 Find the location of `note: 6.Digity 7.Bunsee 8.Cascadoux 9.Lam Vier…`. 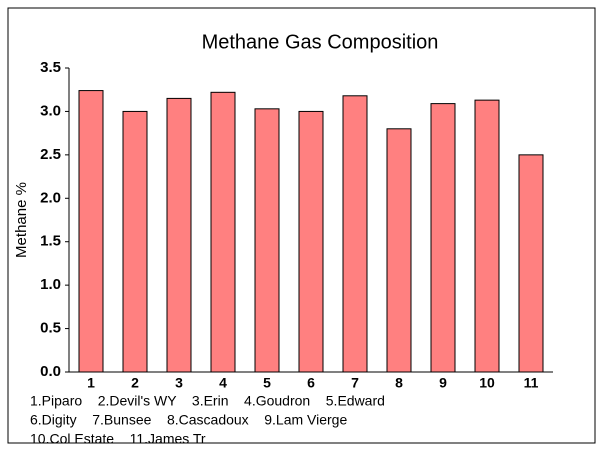

note: 6.Digity 7.Bunsee 8.Cascadoux 9.Lam Vier… is located at coordinates (188, 420).